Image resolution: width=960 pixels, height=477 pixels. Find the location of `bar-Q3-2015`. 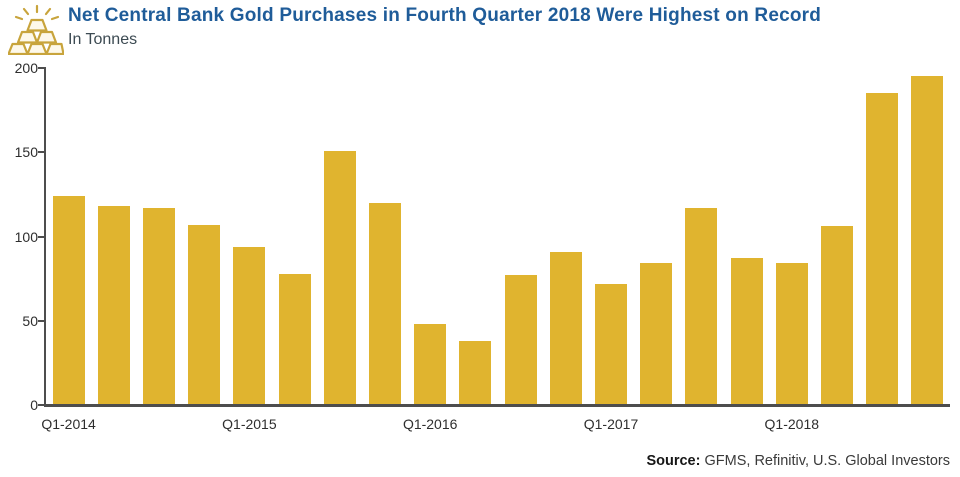

bar-Q3-2015 is located at coordinates (339, 277).